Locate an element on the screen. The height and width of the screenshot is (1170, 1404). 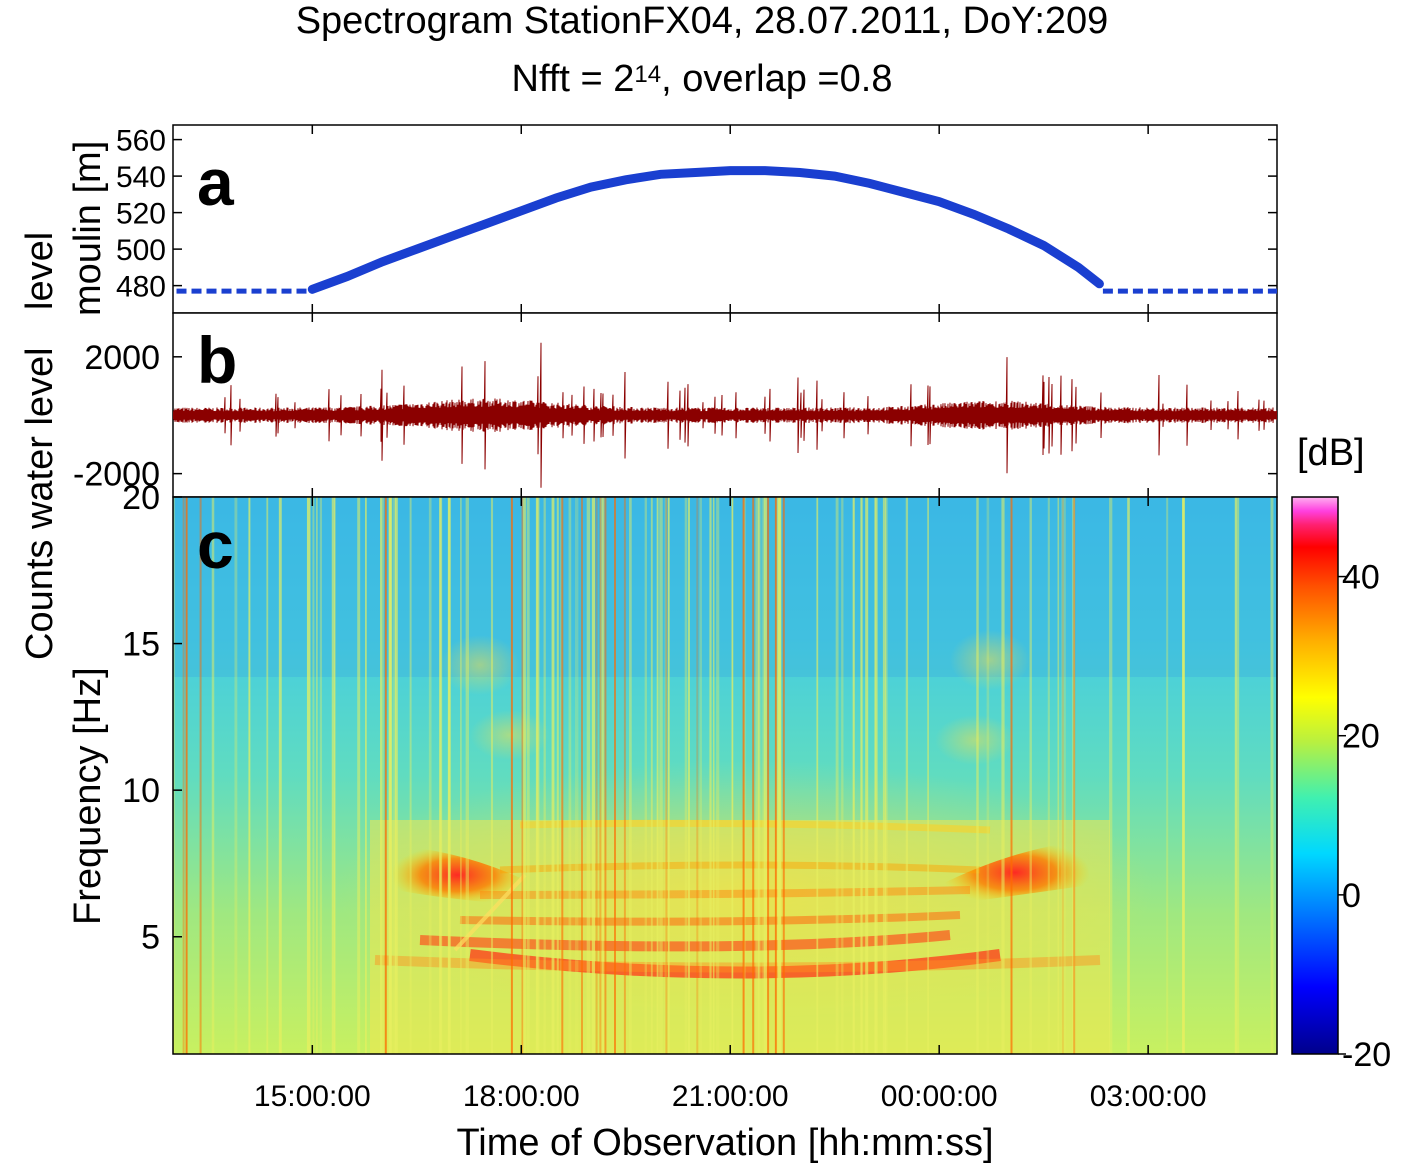
panel-a-label: a is located at coordinates (216, 182).